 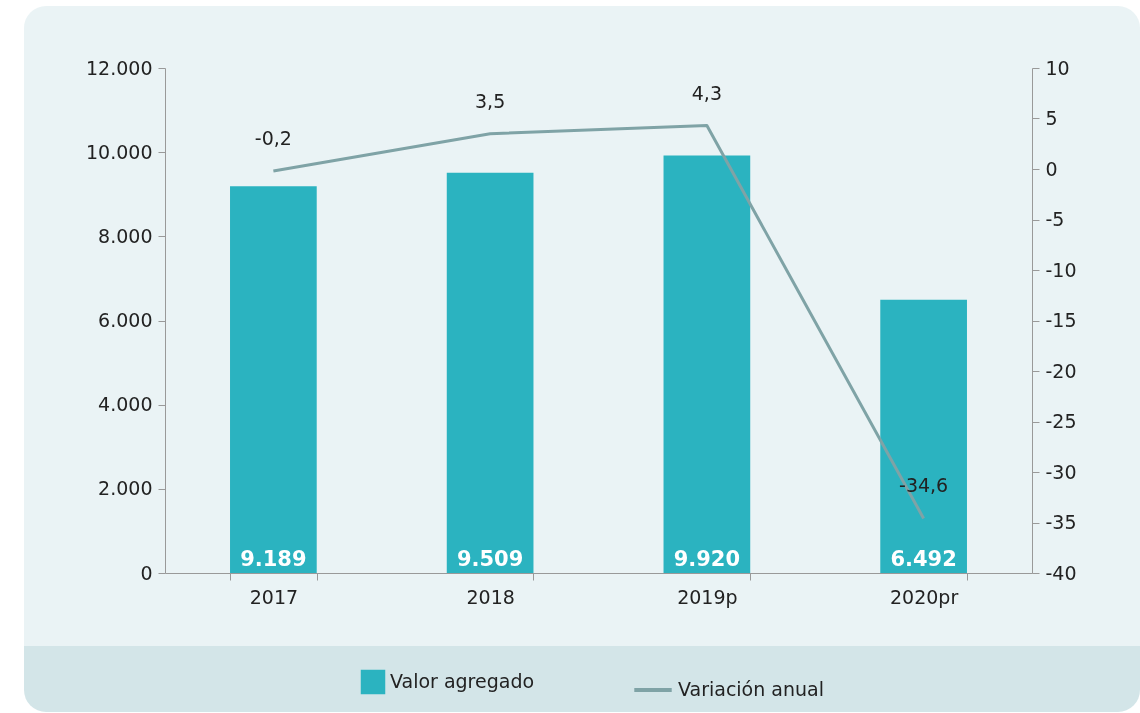 I want to click on y2-tick-label: 0, so click(x=1051, y=168).